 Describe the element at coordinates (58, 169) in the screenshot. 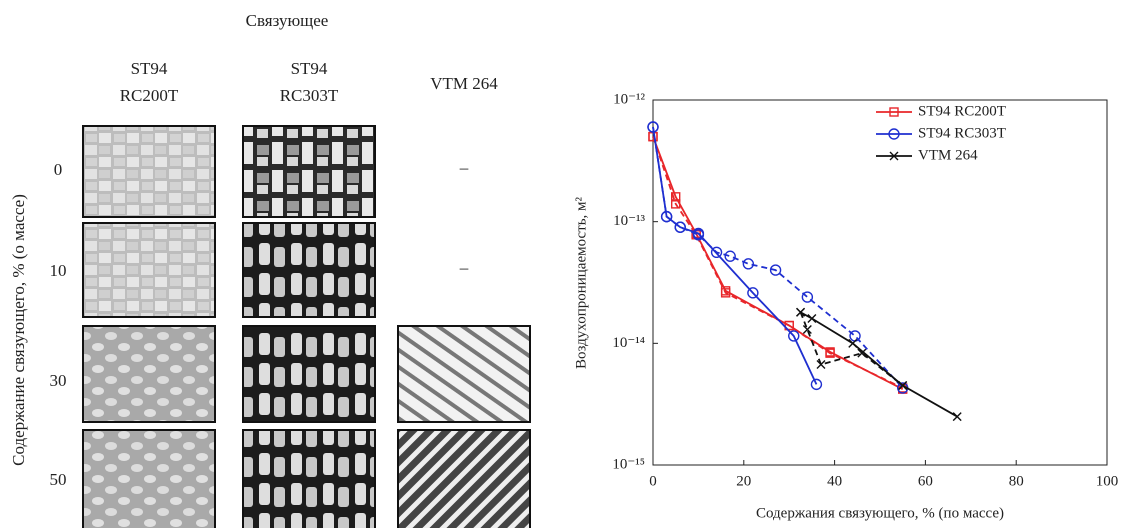

I see `row-label: 0` at that location.